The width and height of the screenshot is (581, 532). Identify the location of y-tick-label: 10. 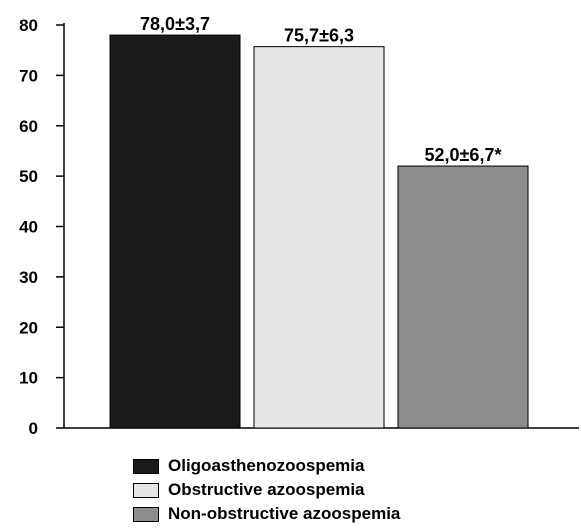
(28, 378).